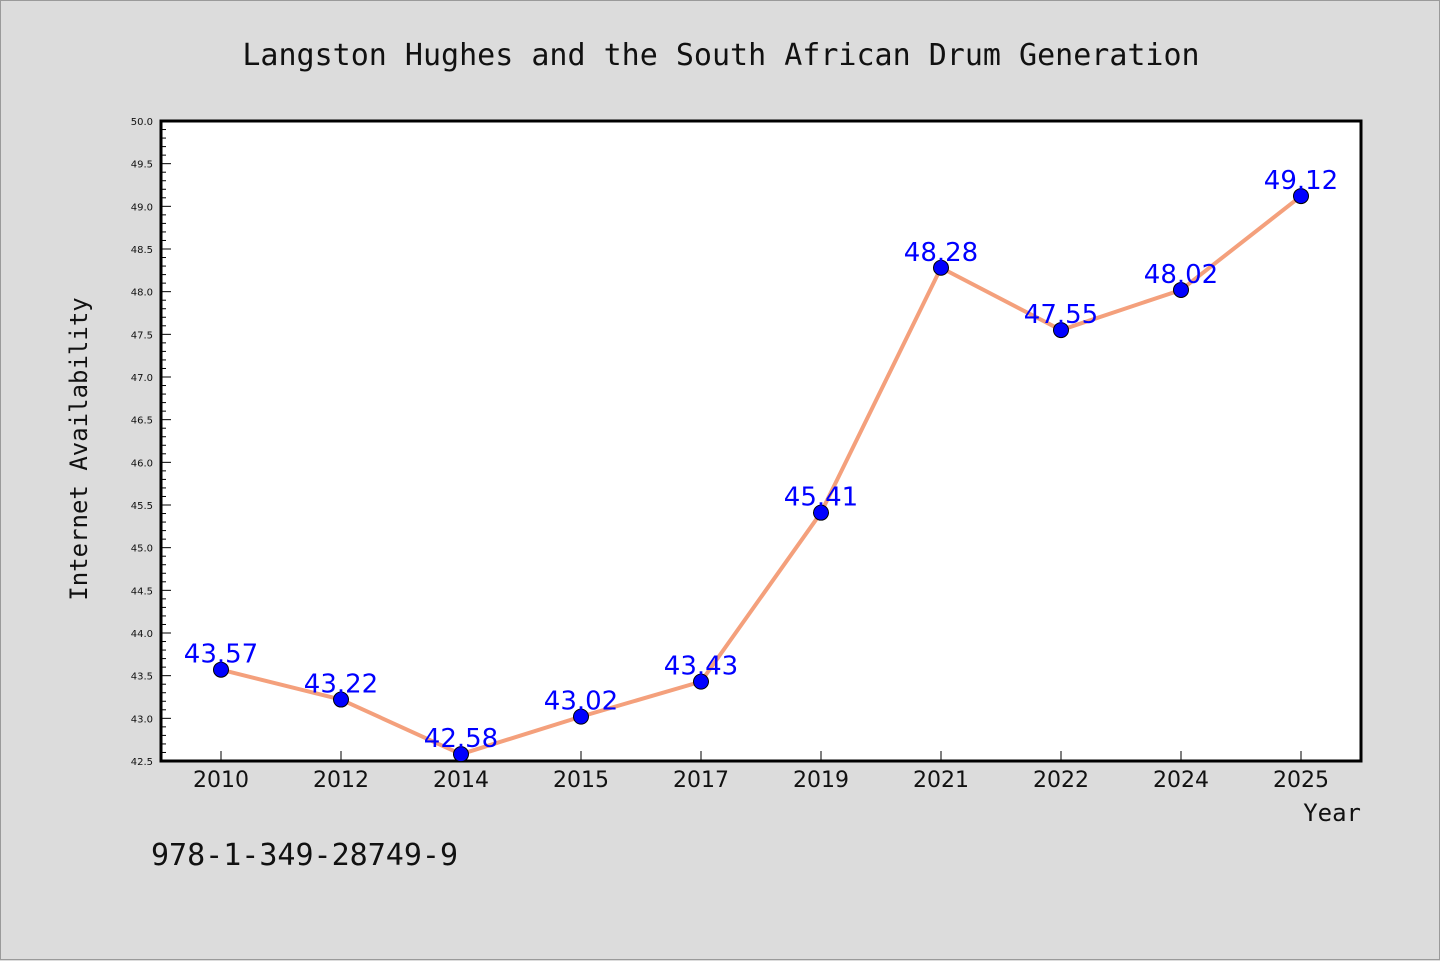  Describe the element at coordinates (142, 719) in the screenshot. I see `y-tick-label: 43.0` at that location.